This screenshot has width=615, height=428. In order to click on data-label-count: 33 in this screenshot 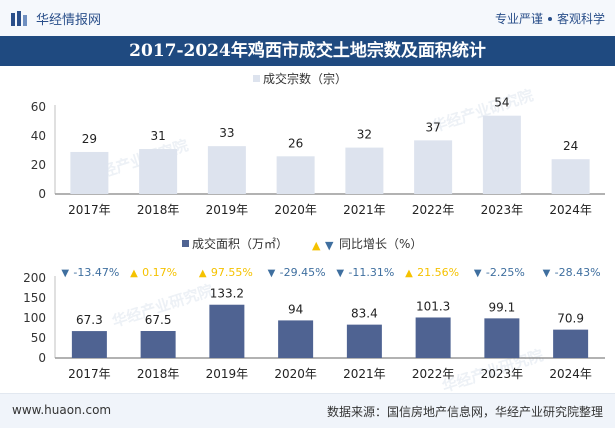, I will do `click(226, 133)`.